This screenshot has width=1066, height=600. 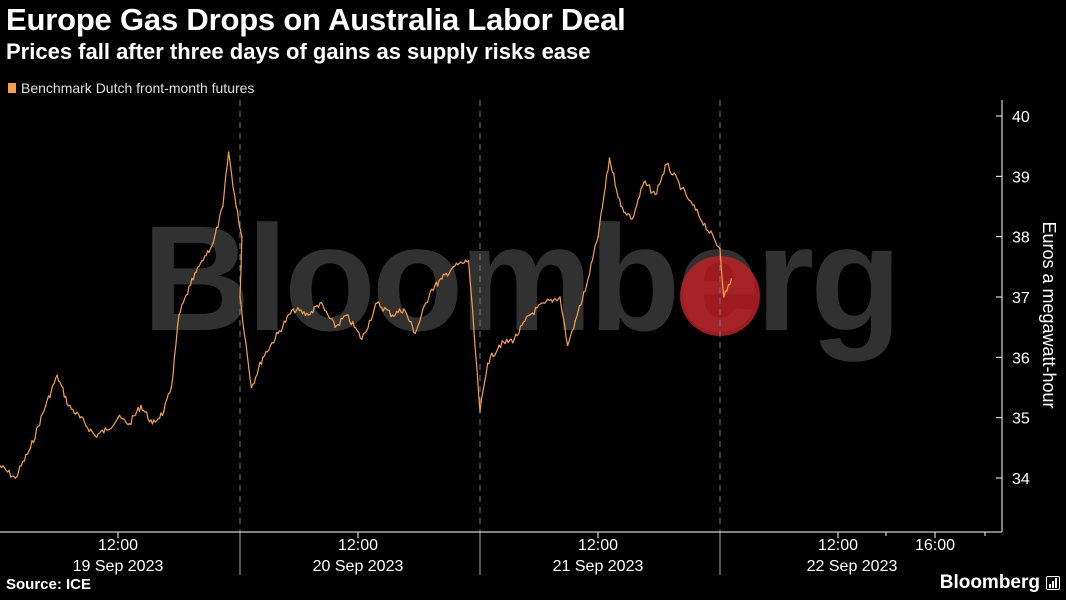 I want to click on brand-logo: Bloomberg, so click(x=1000, y=583).